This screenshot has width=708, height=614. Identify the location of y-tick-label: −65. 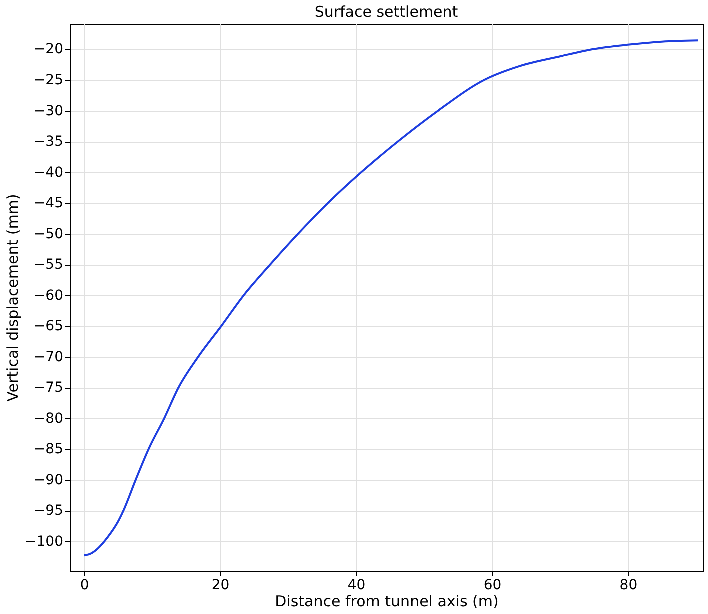
(49, 326).